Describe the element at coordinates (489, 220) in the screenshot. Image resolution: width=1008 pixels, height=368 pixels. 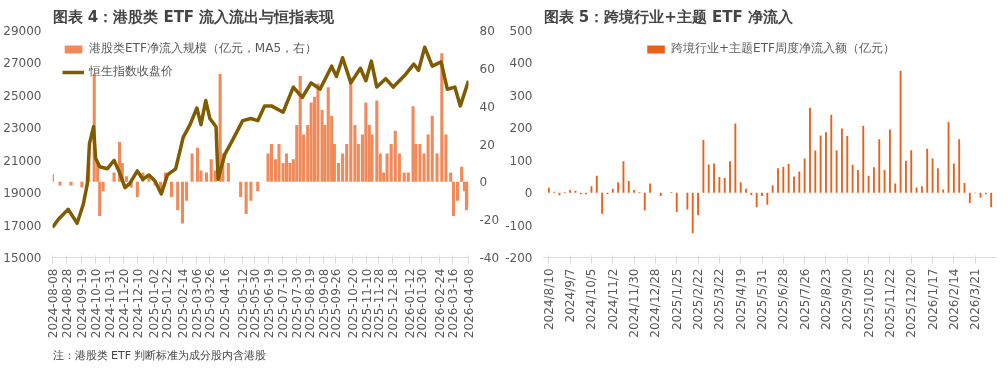
I see `y2-tick-label: -20` at that location.